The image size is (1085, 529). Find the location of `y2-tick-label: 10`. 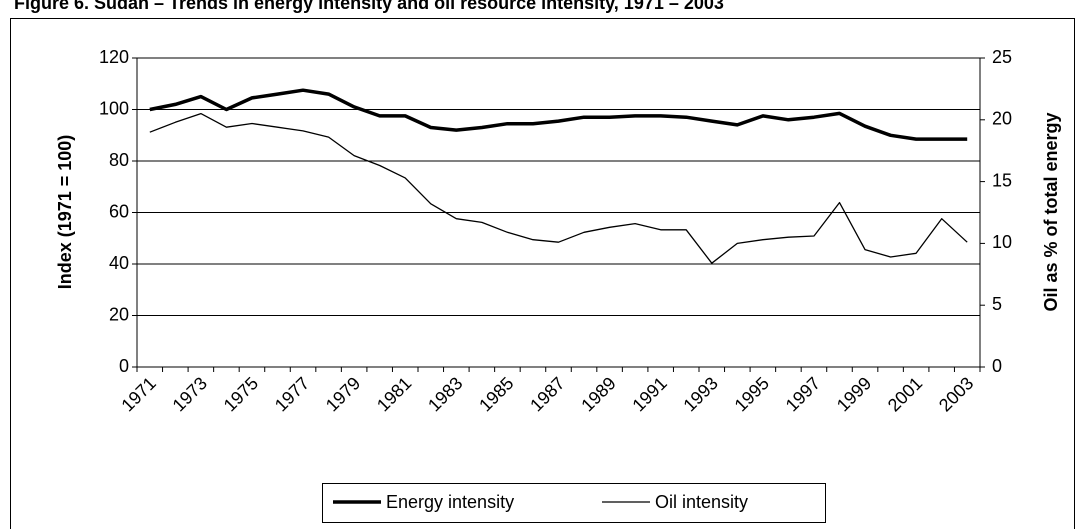

y2-tick-label: 10 is located at coordinates (1002, 242).